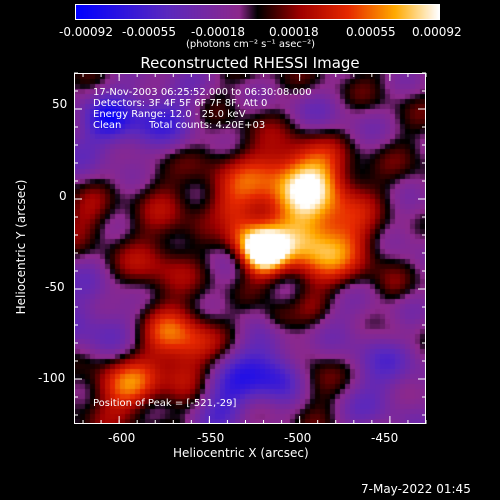  Describe the element at coordinates (207, 125) in the screenshot. I see `annotation-counts: Total counts: 4.20E+03` at that location.